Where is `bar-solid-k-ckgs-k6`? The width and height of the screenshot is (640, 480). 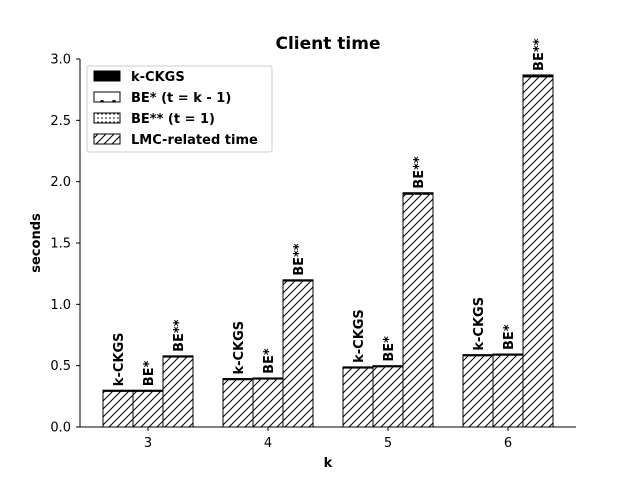 bar-solid-k-ckgs-k6 is located at coordinates (478, 355).